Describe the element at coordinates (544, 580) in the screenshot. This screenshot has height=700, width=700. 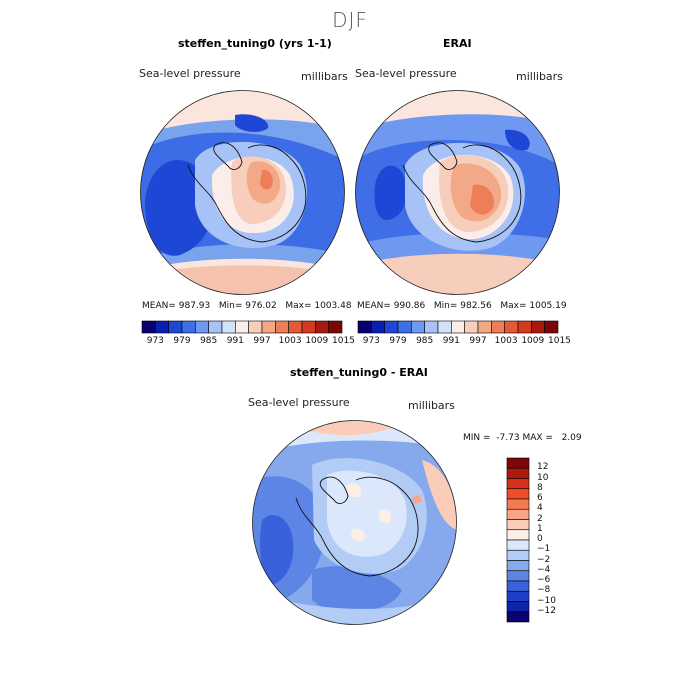
I see `colorbar-tick-label: −6` at that location.